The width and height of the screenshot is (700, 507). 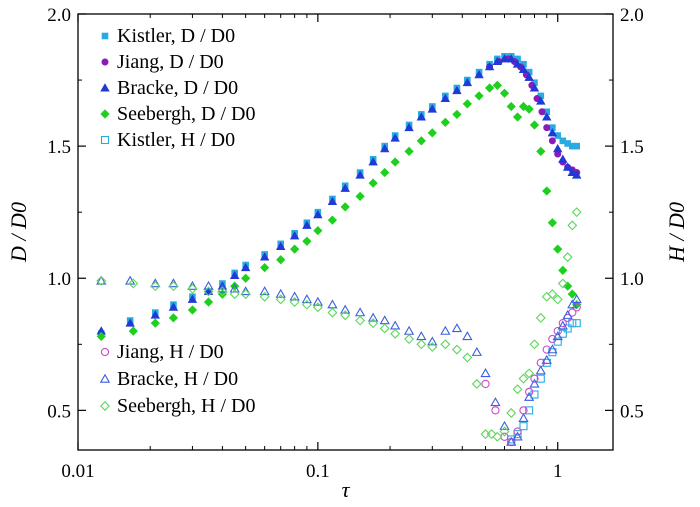 What do you see at coordinates (177, 88) in the screenshot?
I see `legend-label: Bracke, D / D0` at bounding box center [177, 88].